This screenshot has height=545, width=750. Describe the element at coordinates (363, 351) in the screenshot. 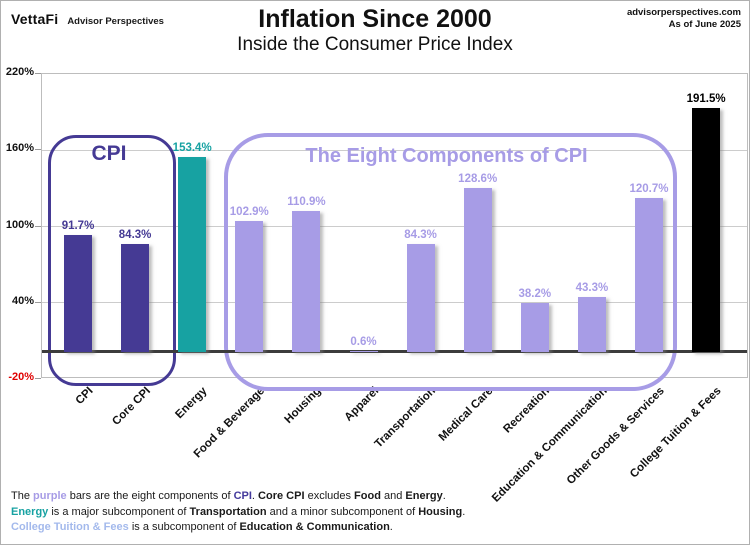

I see `bar-apparel` at that location.